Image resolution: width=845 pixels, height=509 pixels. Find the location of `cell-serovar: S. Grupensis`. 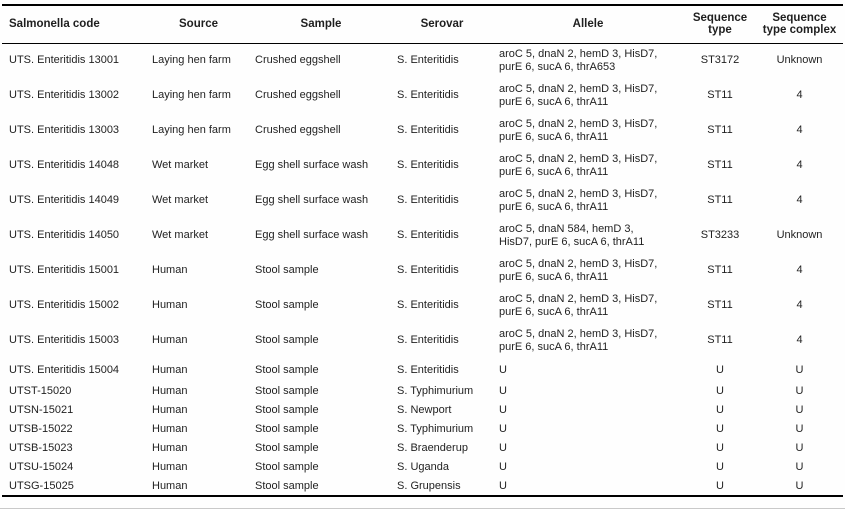

cell-serovar: S. Grupensis is located at coordinates (429, 485).